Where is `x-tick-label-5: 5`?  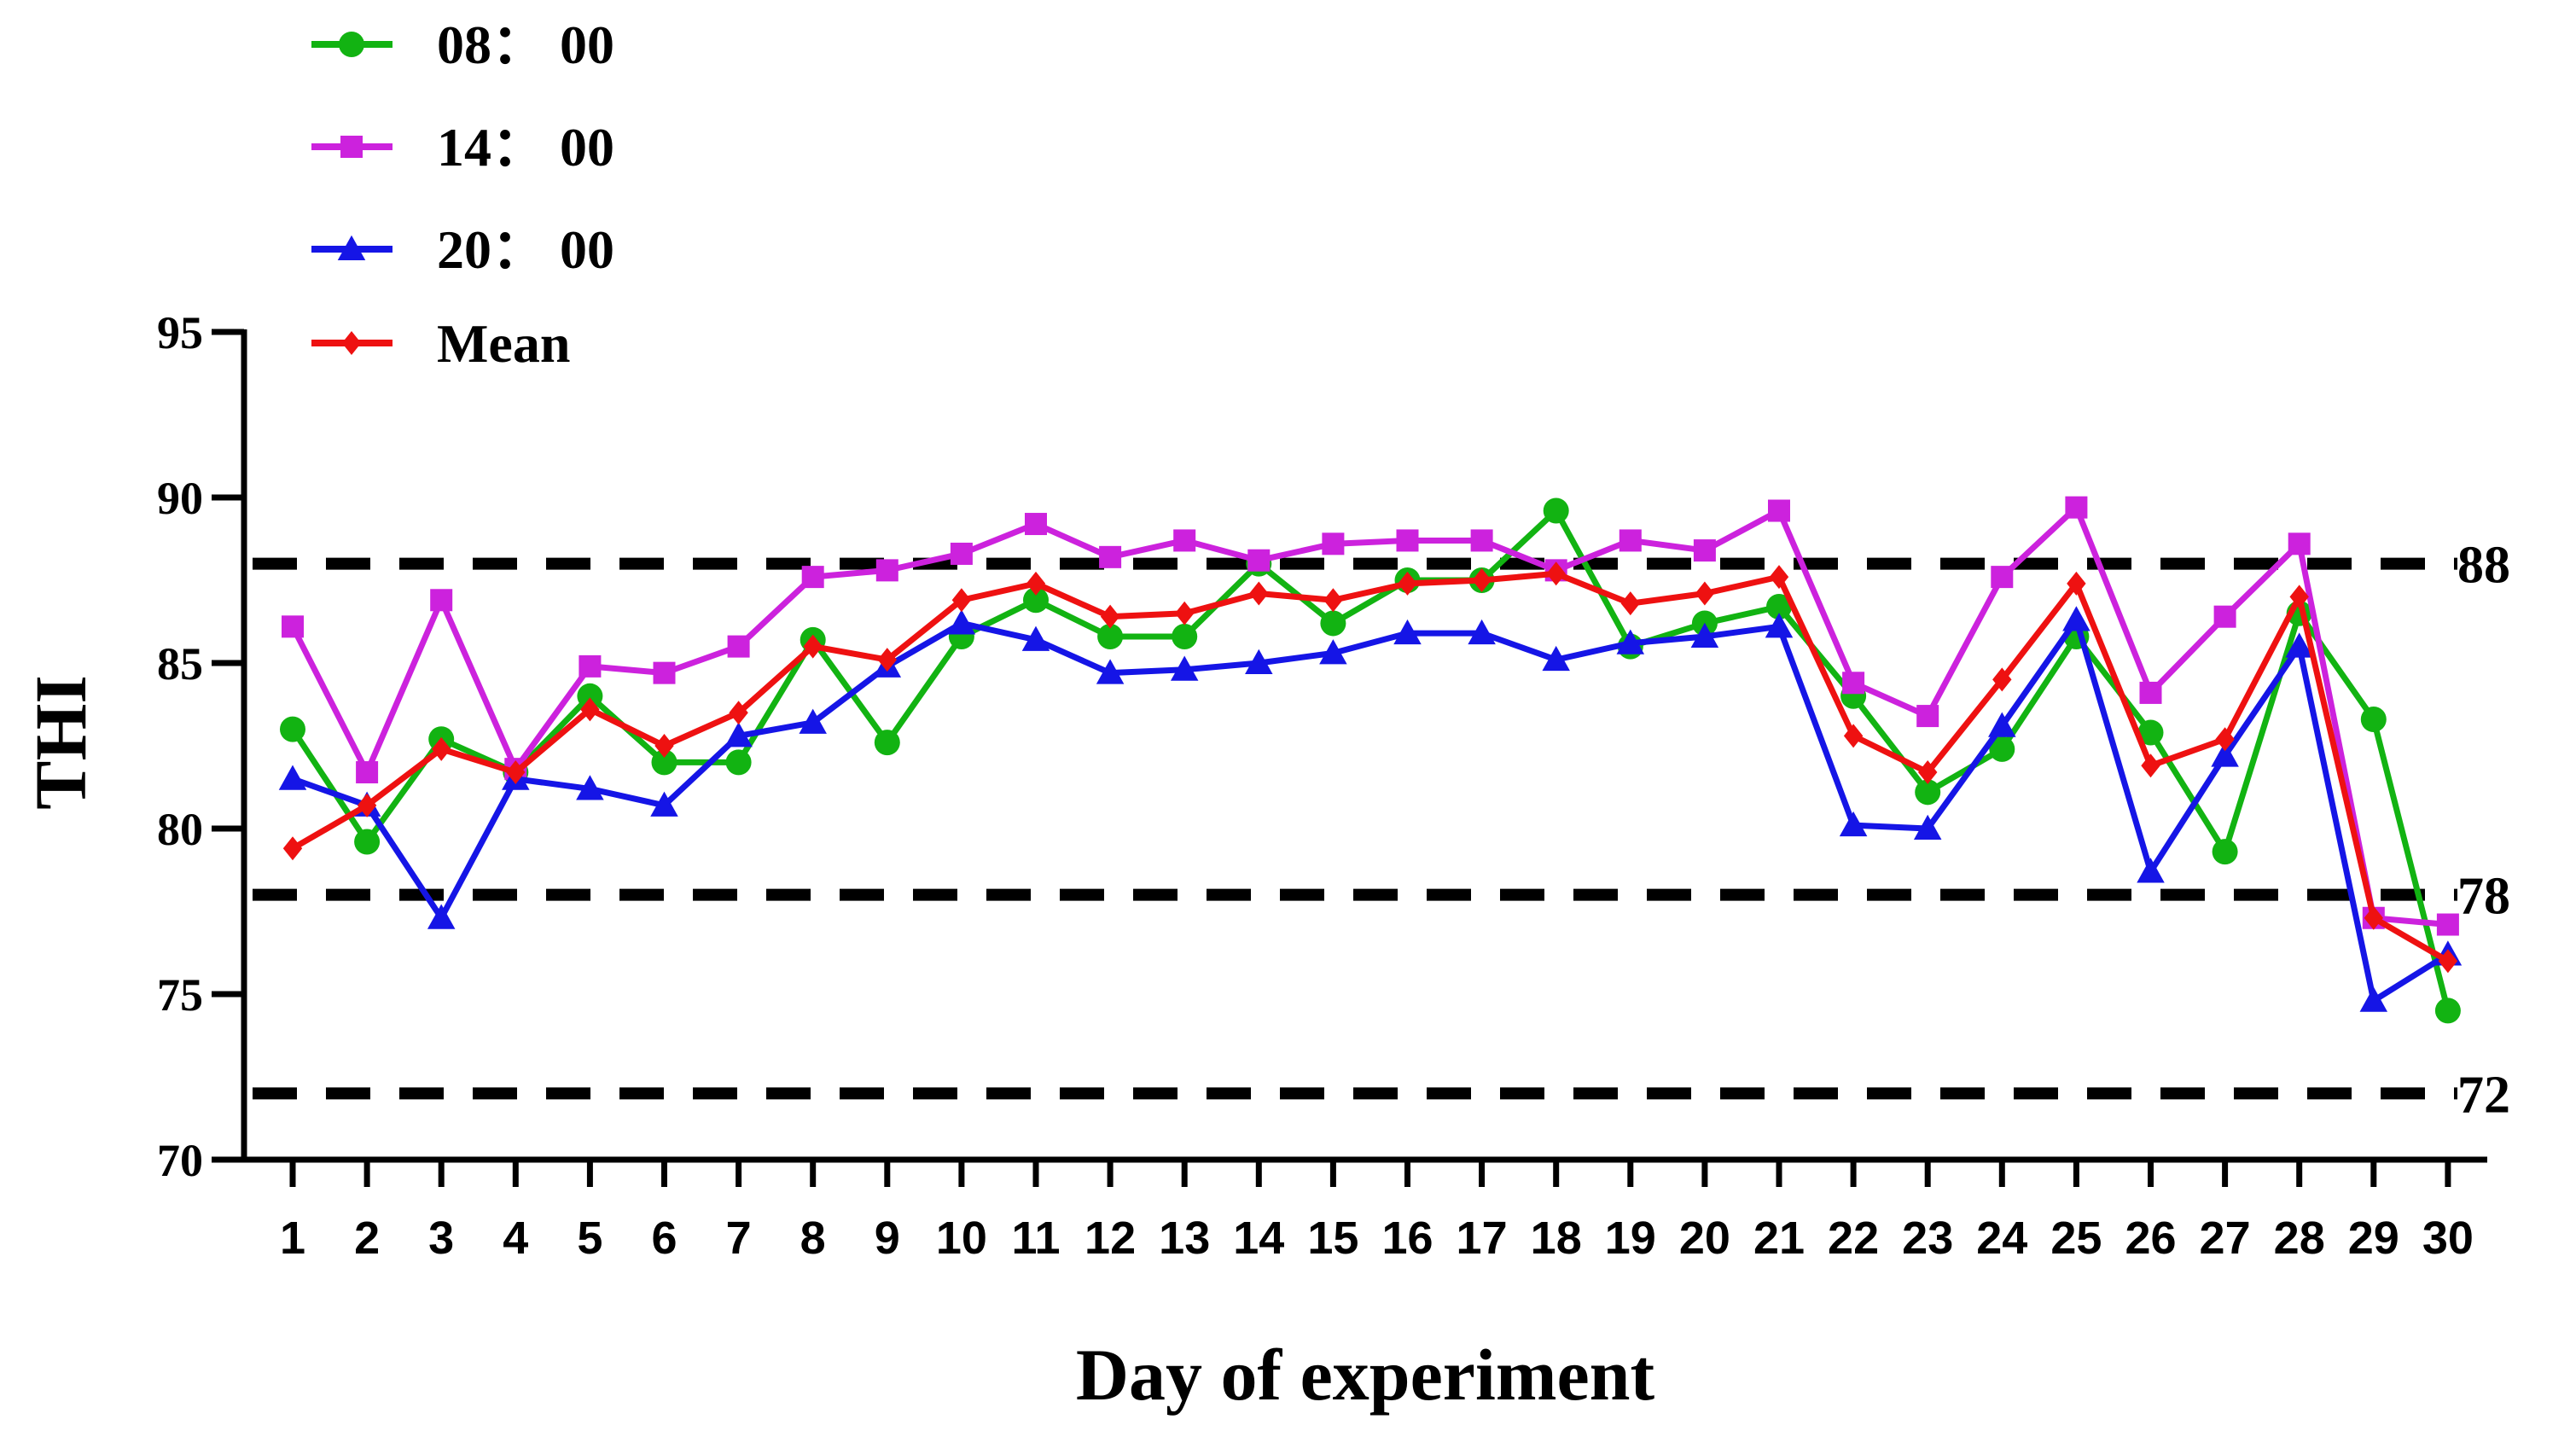 x-tick-label-5: 5 is located at coordinates (589, 1239).